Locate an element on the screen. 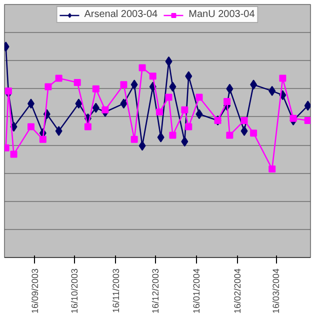 The height and width of the screenshot is (320, 320). legend-label: ManU 2003-04 is located at coordinates (221, 14).